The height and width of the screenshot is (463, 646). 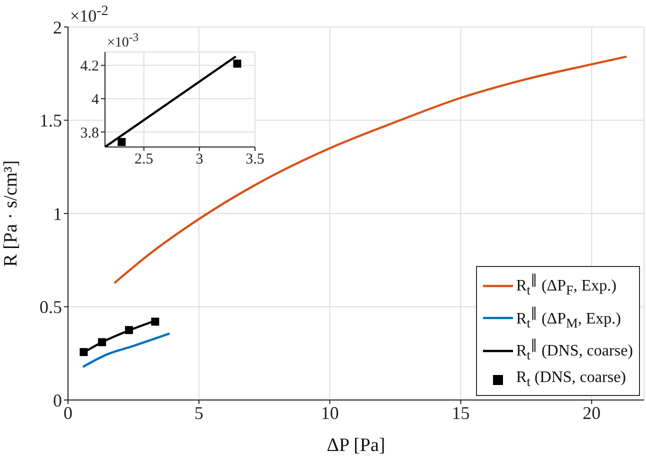 What do you see at coordinates (57, 27) in the screenshot?
I see `y-tick-label: 2` at bounding box center [57, 27].